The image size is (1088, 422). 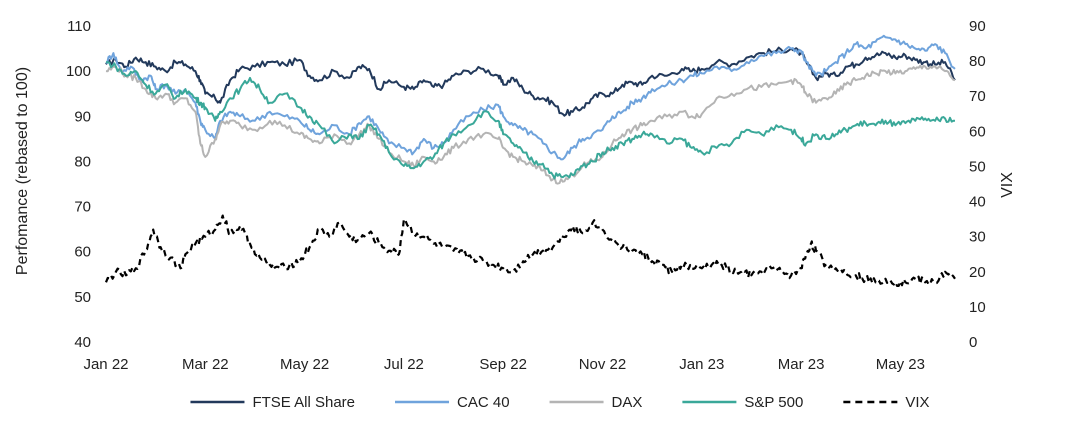 What do you see at coordinates (560, 402) in the screenshot?
I see `legend: FTSE All Share CAC 40 DAX S&P 500 VIX` at bounding box center [560, 402].